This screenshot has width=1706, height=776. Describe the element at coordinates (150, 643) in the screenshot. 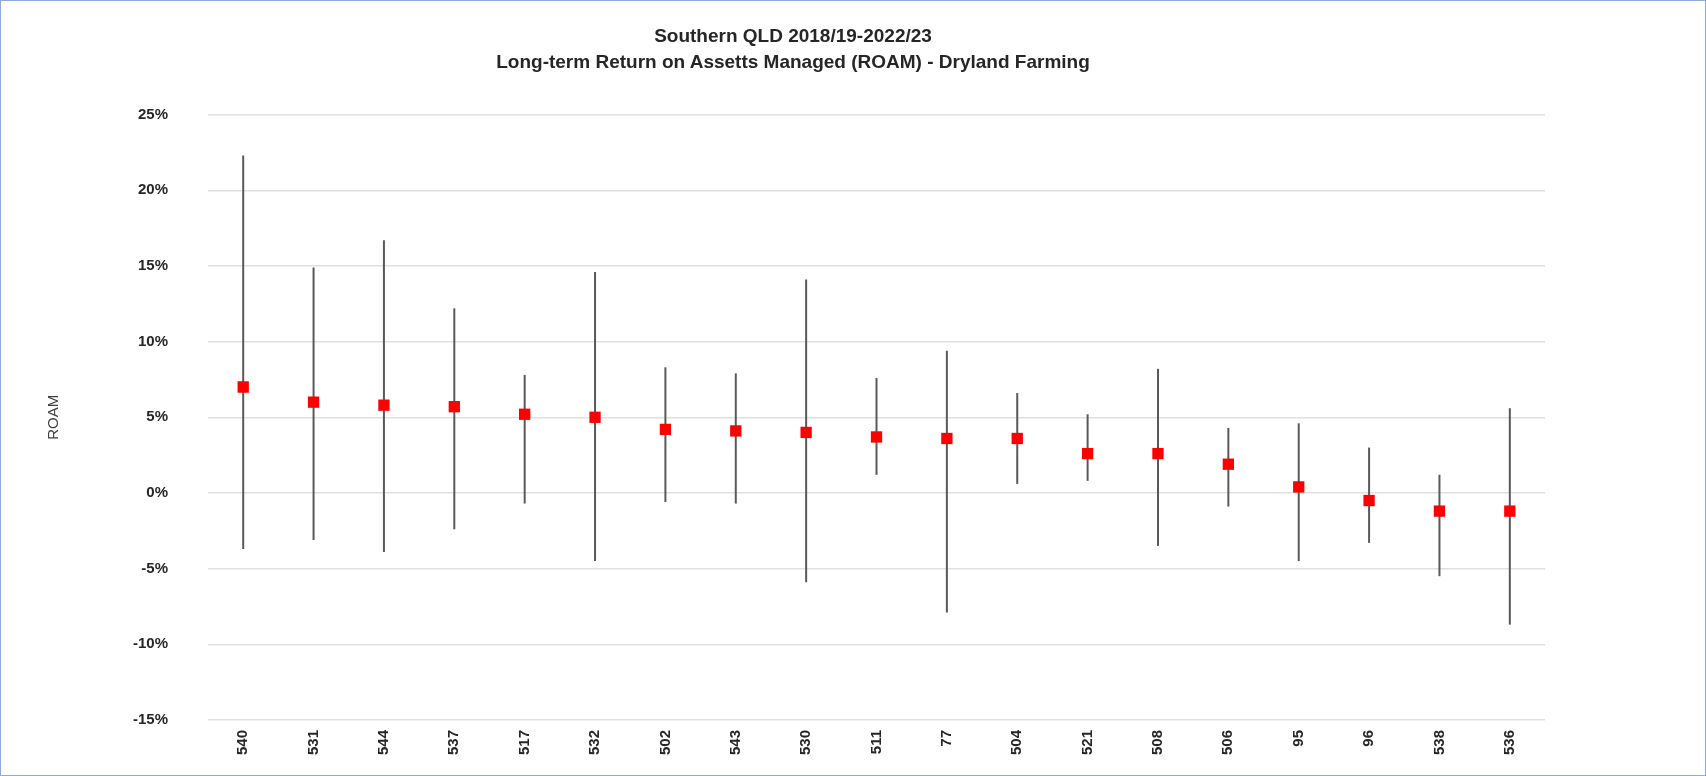

I see `y-tick-label: -10%` at that location.